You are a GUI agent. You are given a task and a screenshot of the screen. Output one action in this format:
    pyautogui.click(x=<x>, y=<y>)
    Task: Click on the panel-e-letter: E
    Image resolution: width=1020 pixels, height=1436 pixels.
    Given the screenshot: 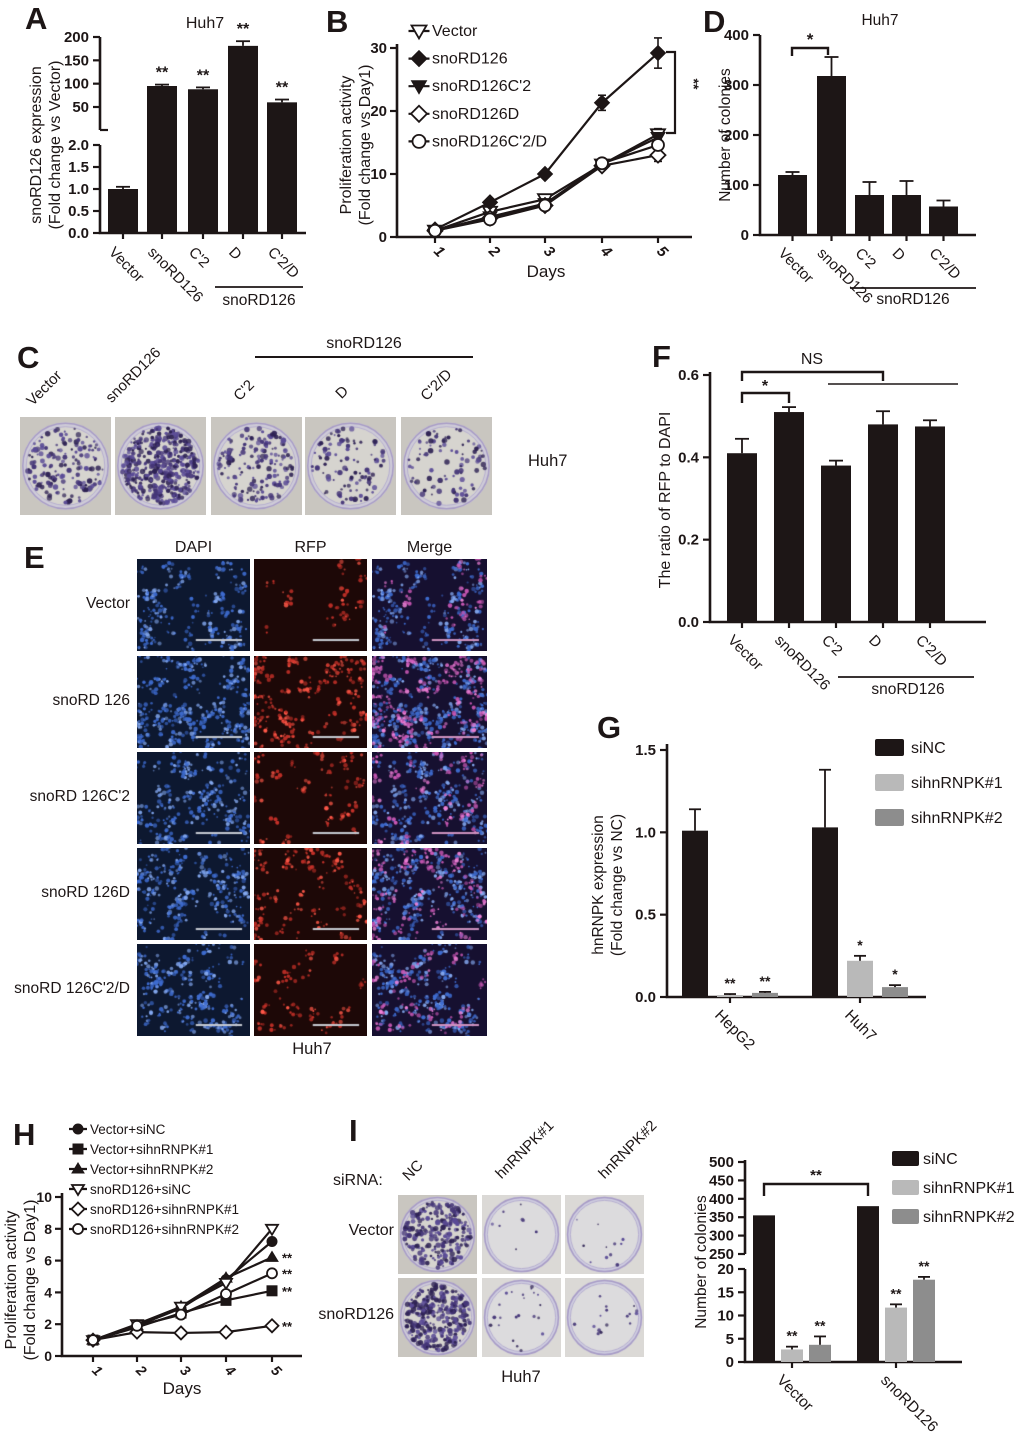 What is the action you would take?
    pyautogui.click(x=34, y=557)
    